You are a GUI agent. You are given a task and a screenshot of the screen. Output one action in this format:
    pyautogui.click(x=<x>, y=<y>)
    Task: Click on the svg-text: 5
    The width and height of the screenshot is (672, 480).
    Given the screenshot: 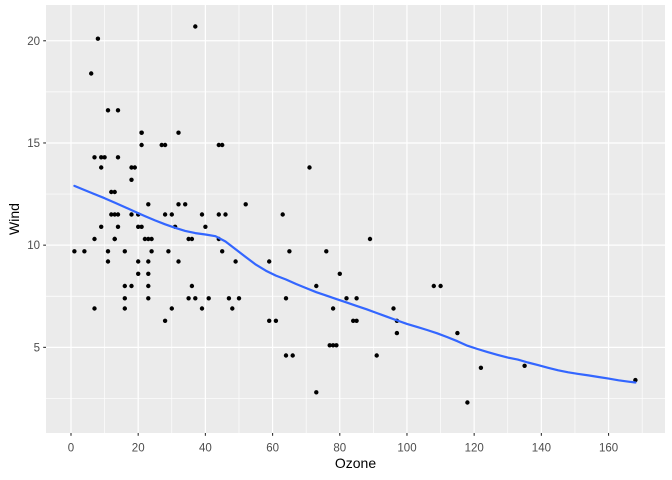 What is the action you would take?
    pyautogui.click(x=37, y=348)
    